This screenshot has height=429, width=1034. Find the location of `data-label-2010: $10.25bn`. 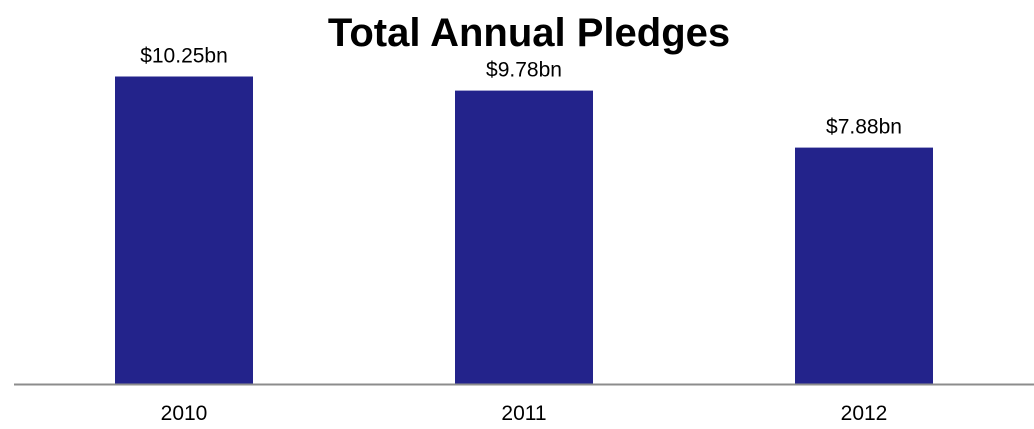

data-label-2010: $10.25bn is located at coordinates (184, 56).